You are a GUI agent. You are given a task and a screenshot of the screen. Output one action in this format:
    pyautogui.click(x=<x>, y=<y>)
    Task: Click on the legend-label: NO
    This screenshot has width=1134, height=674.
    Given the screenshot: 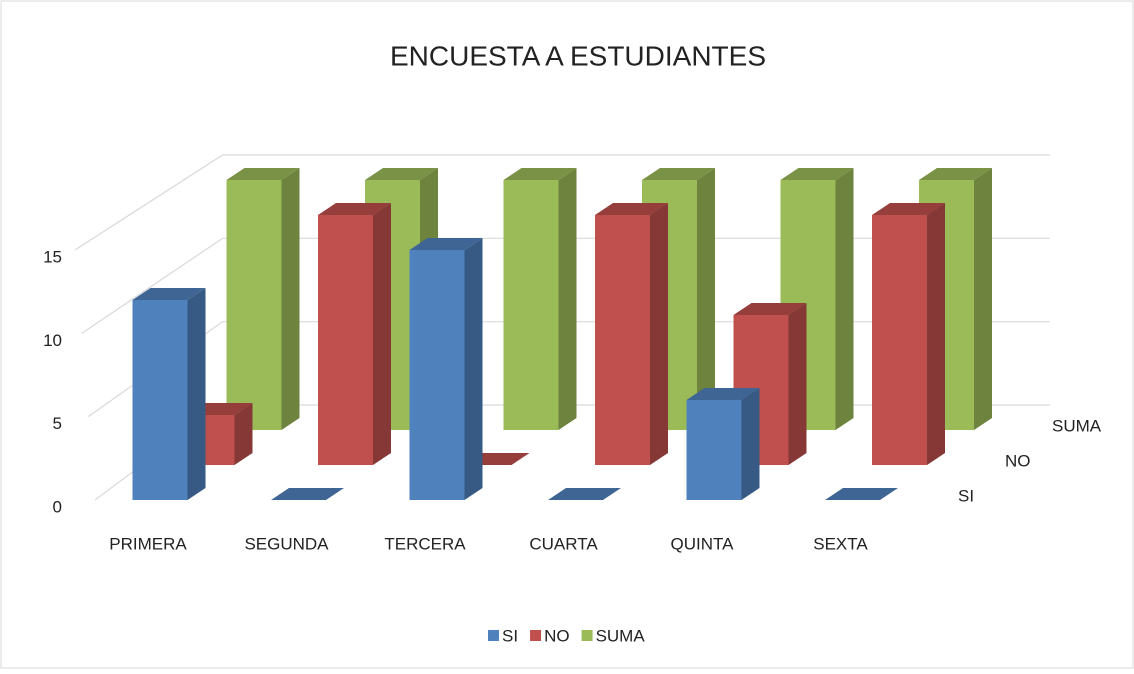 What is the action you would take?
    pyautogui.click(x=557, y=635)
    